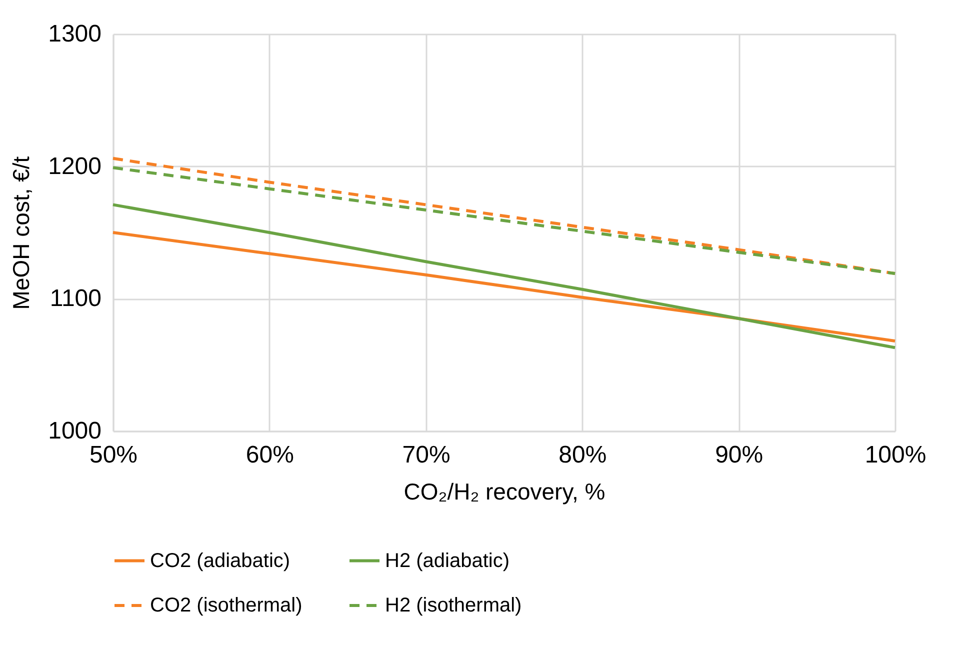 The width and height of the screenshot is (978, 655). Describe the element at coordinates (582, 455) in the screenshot. I see `x-tick-label: 80%` at that location.